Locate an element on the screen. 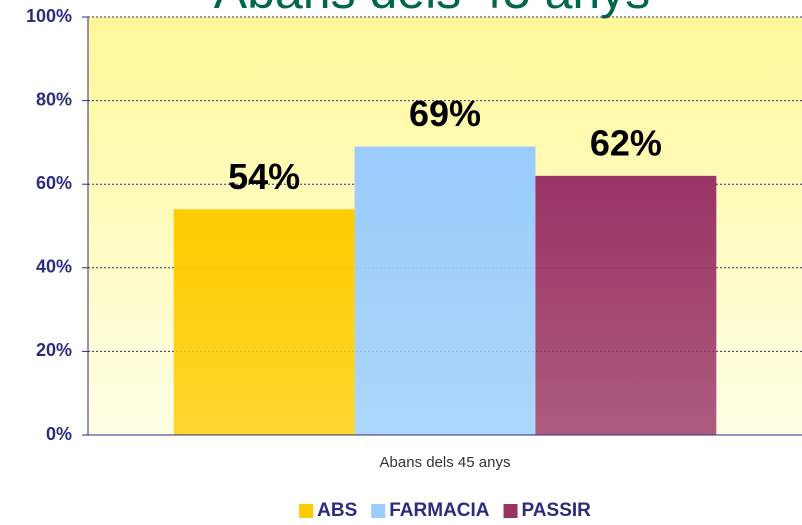  y-tick-label: 20% is located at coordinates (54, 350).